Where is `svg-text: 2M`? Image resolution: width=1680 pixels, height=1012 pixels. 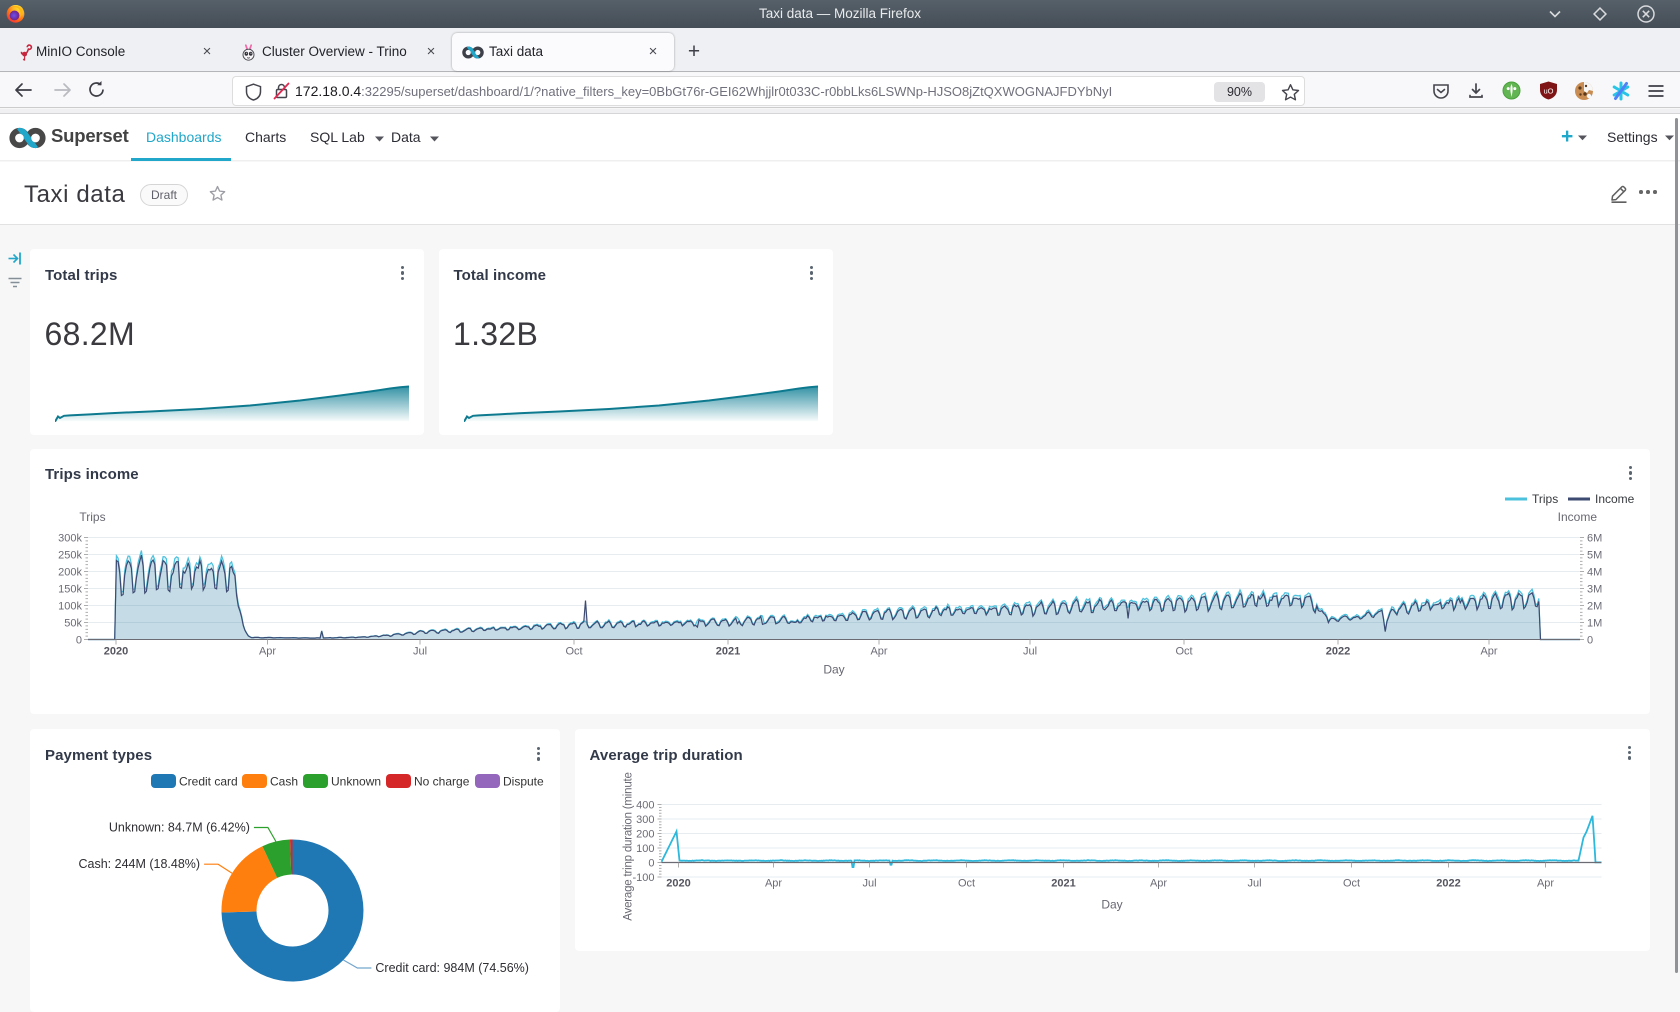 svg-text: 2M is located at coordinates (1594, 607).